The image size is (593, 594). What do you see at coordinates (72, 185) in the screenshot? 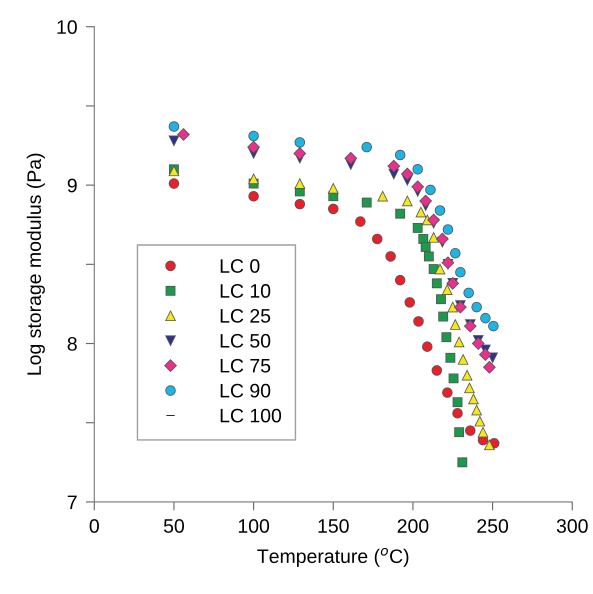
I see `y-tick-label: 9` at bounding box center [72, 185].